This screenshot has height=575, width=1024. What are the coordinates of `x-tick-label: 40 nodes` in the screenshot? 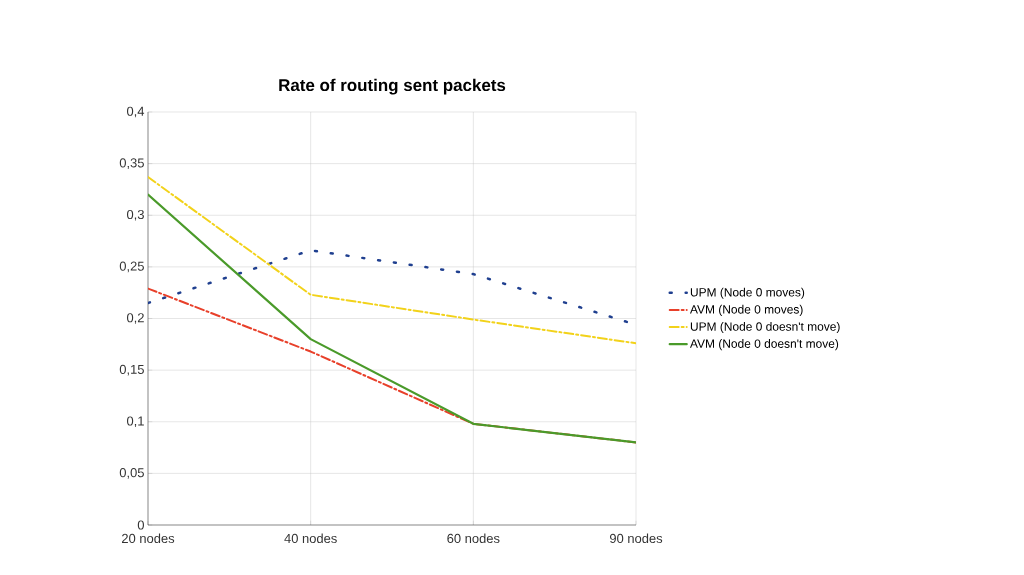 It's located at (310, 538).